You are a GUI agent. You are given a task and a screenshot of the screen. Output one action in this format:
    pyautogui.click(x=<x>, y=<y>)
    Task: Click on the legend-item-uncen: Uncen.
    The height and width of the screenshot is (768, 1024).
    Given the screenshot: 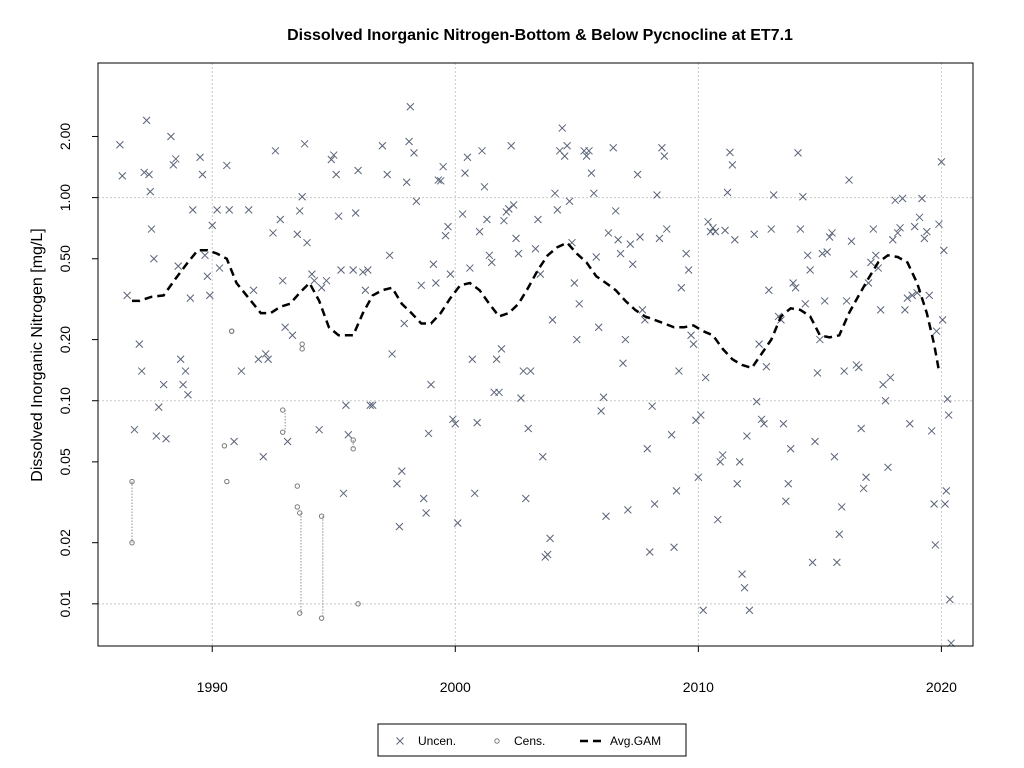 What is the action you would take?
    pyautogui.click(x=426, y=741)
    